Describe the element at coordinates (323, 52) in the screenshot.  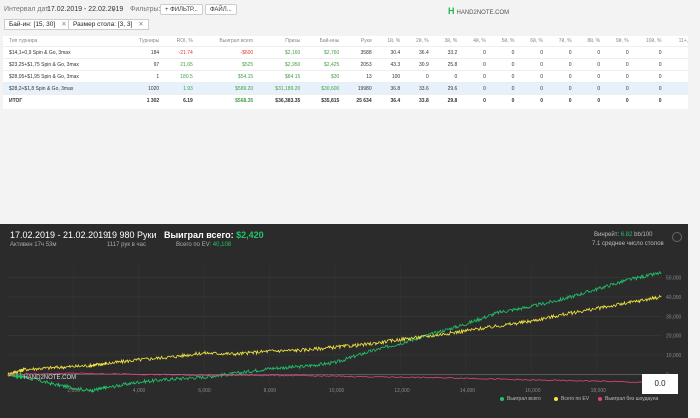
I see `table-cell: $2,760` at that location.